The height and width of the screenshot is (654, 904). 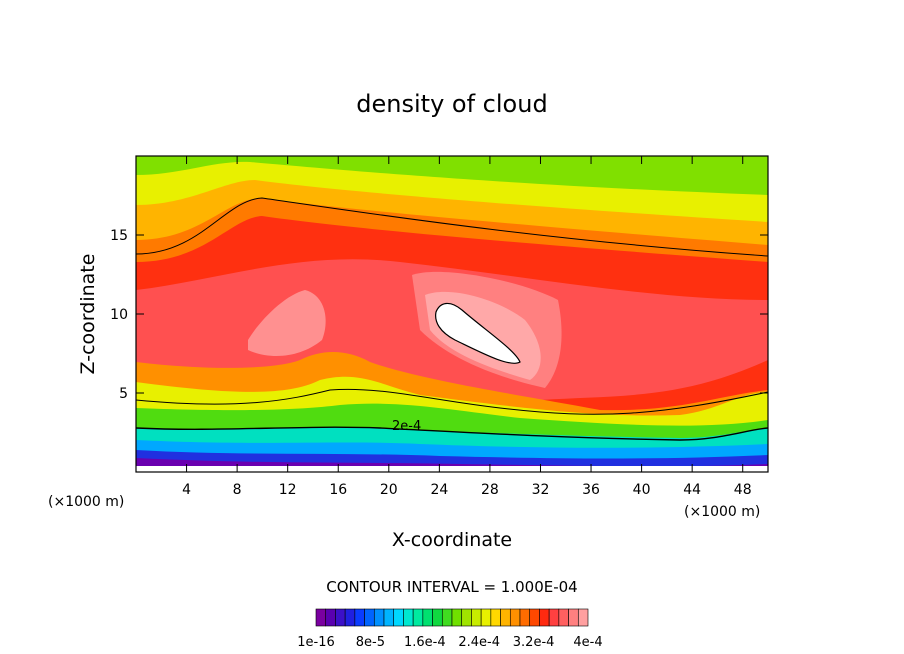 I want to click on x-unit-left: (×1000 m), so click(x=86, y=502).